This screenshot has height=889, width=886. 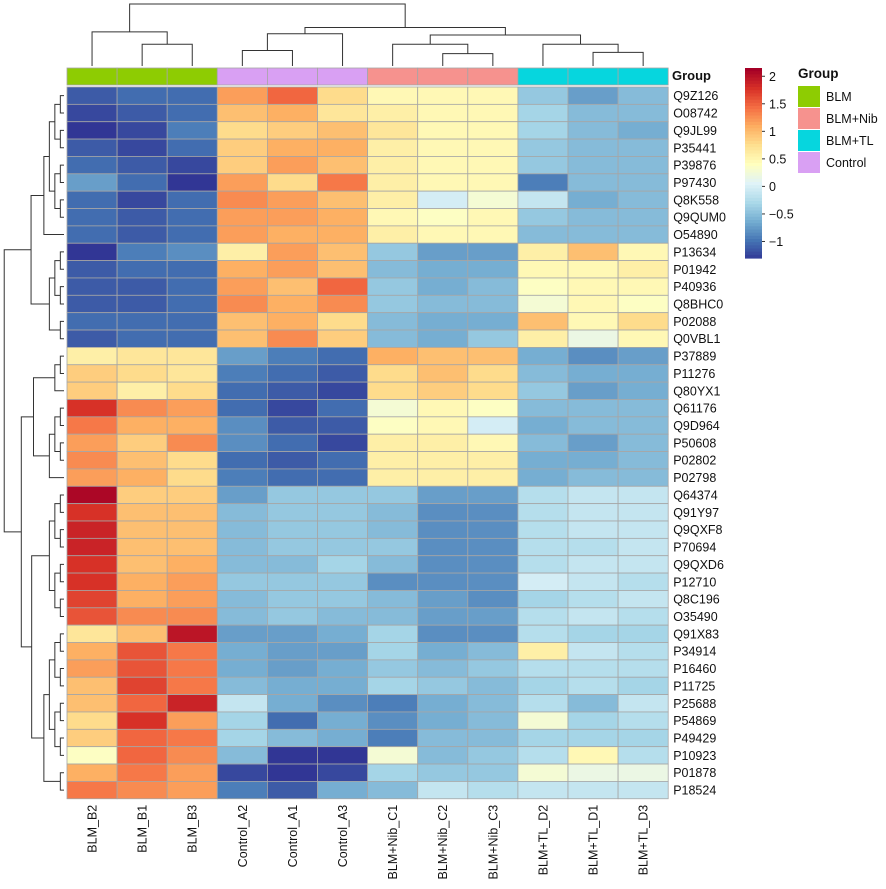 I want to click on row-label: Q9JL99, so click(x=695, y=131).